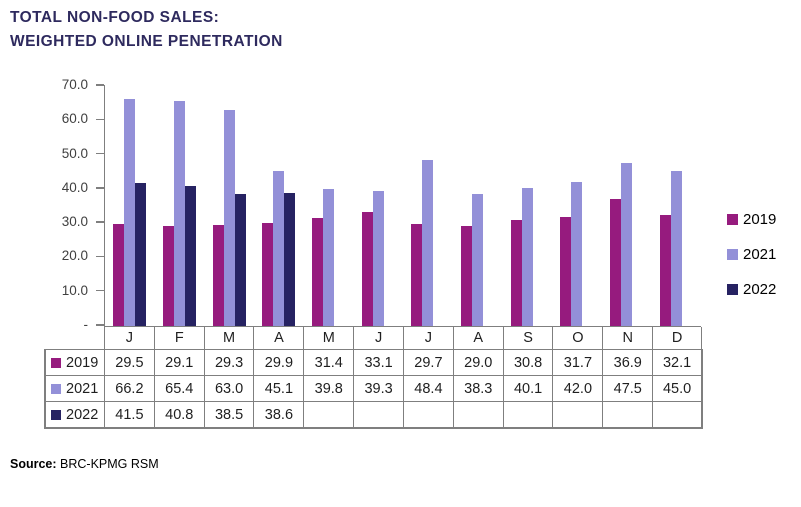 The height and width of the screenshot is (507, 801). Describe the element at coordinates (577, 363) in the screenshot. I see `value-cell-2019: 31.7` at that location.